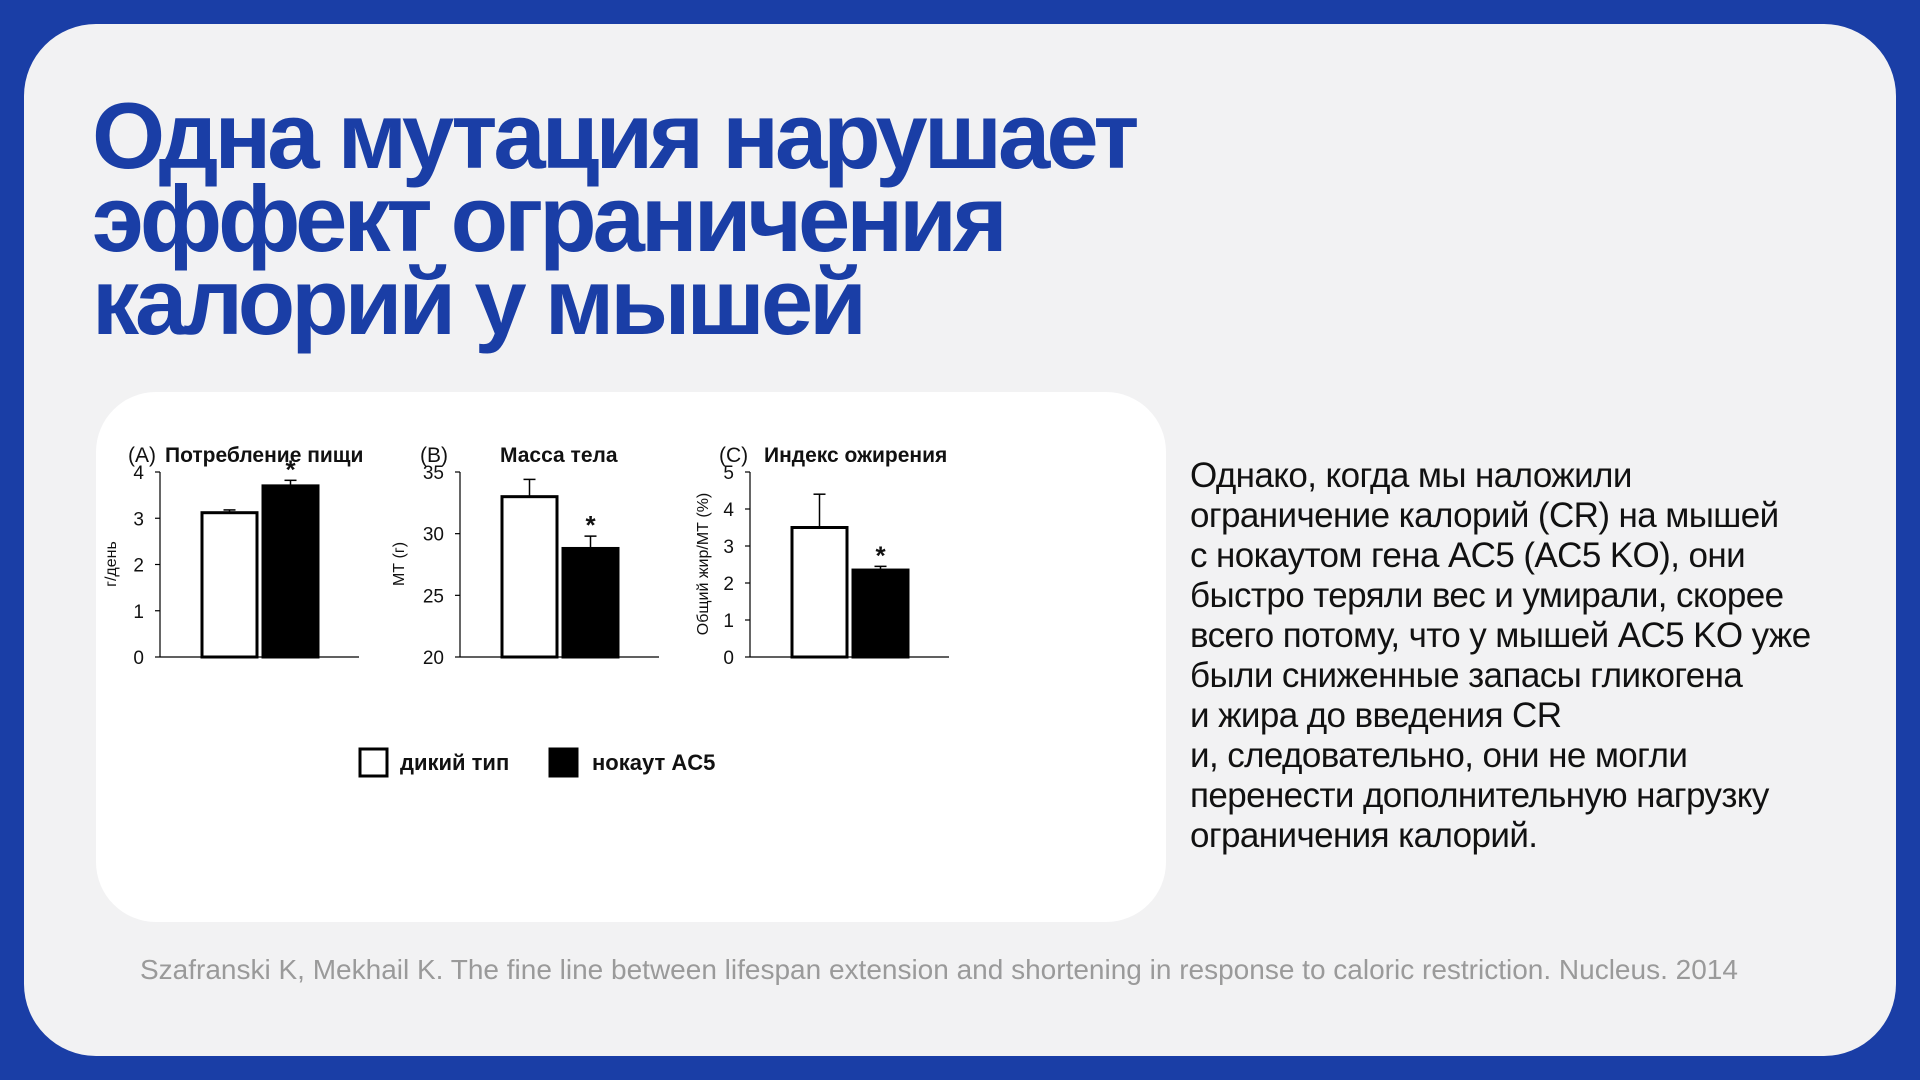  Describe the element at coordinates (1411, 475) in the screenshot. I see `body-line: Однако, когда мы наложили` at that location.